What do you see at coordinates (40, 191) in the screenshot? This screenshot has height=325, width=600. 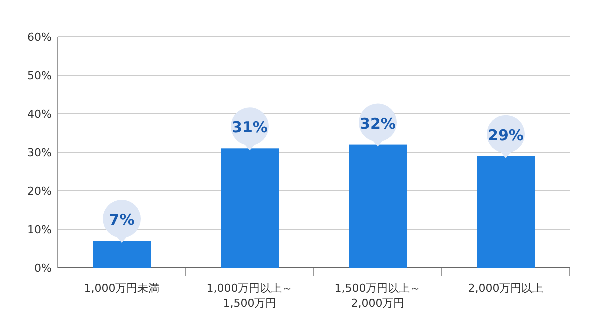 I see `y-tick-label: 20%` at bounding box center [40, 191].